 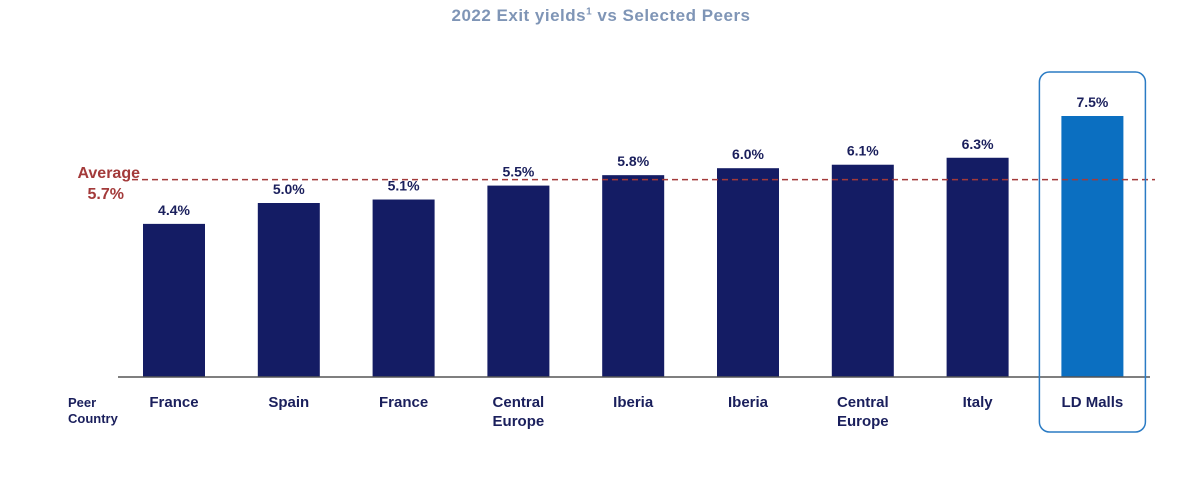 I want to click on data-label-8: 7.5%, so click(x=1092, y=102).